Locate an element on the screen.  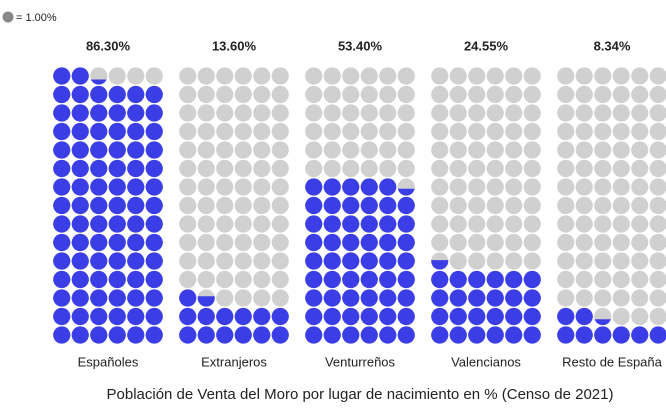
value-label: 24.55% is located at coordinates (486, 45).